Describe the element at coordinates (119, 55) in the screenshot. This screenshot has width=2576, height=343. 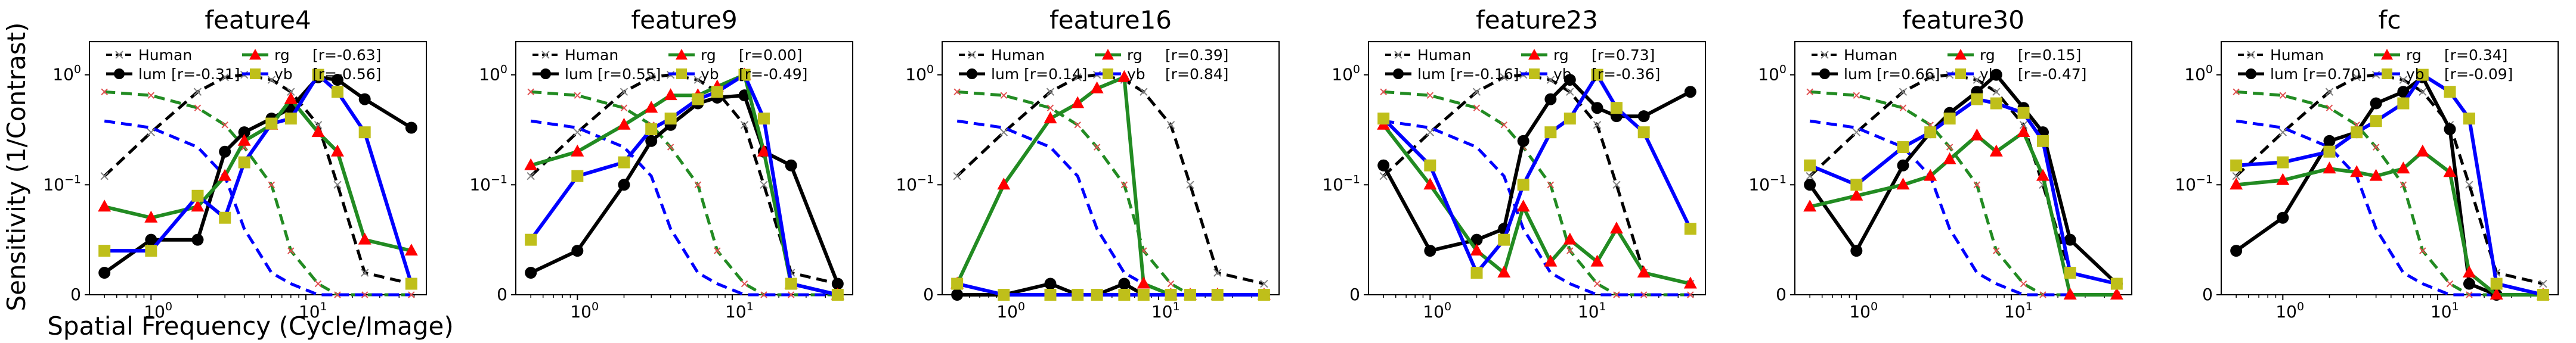
I see `legend-human-marker` at that location.